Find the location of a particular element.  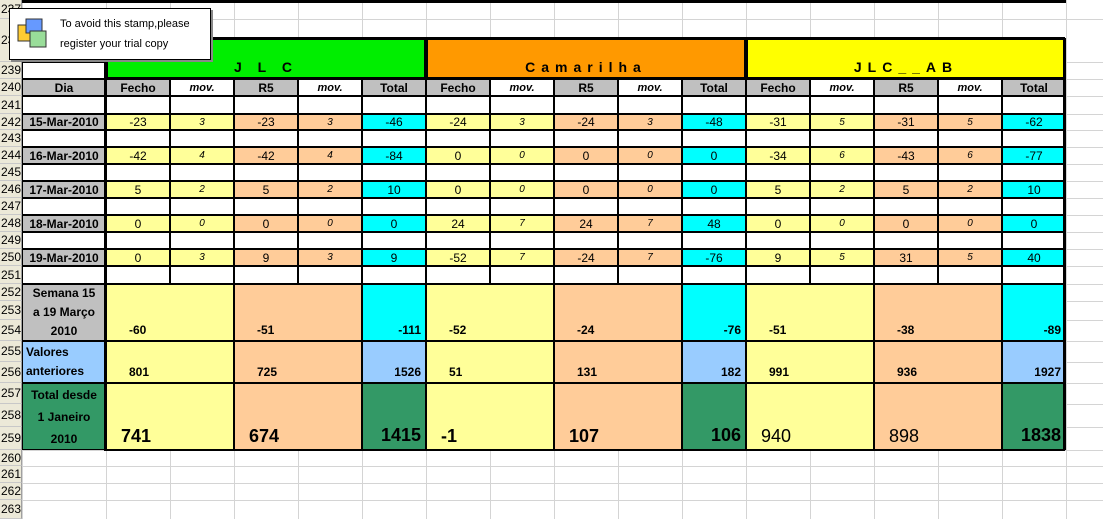

value-cell: -46 is located at coordinates (394, 122).